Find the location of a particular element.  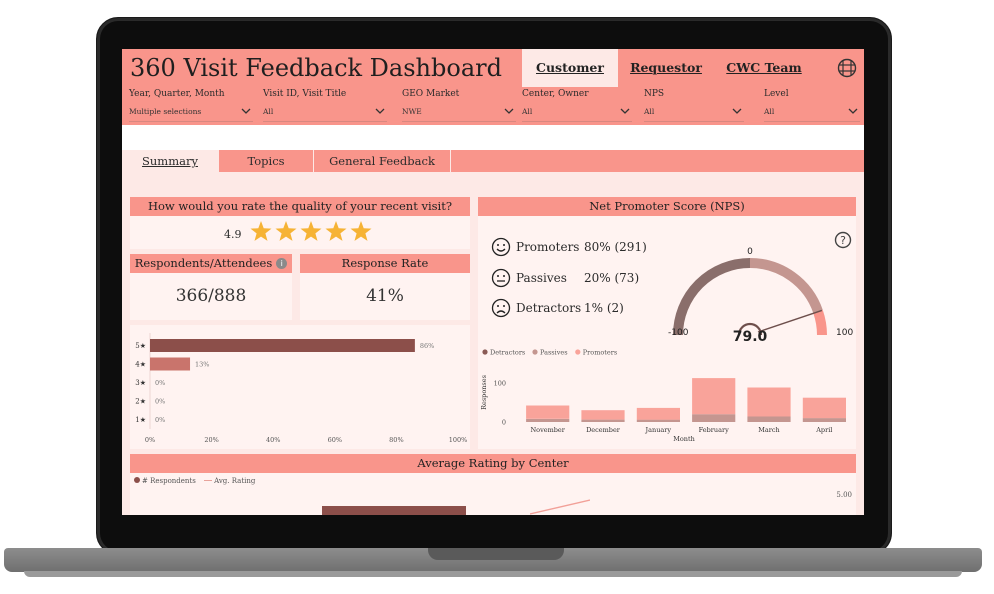

filter-nps: NPS All is located at coordinates (694, 106).